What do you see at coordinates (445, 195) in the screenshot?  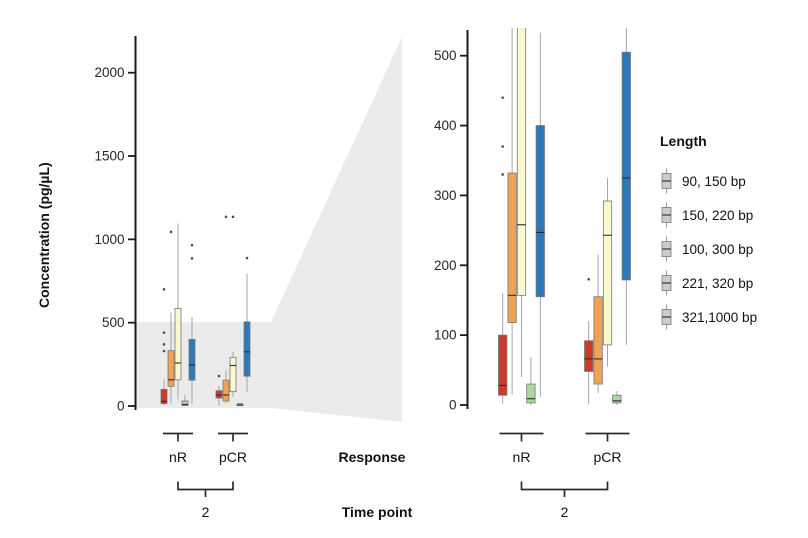 I see `y-tick-label: 300` at bounding box center [445, 195].